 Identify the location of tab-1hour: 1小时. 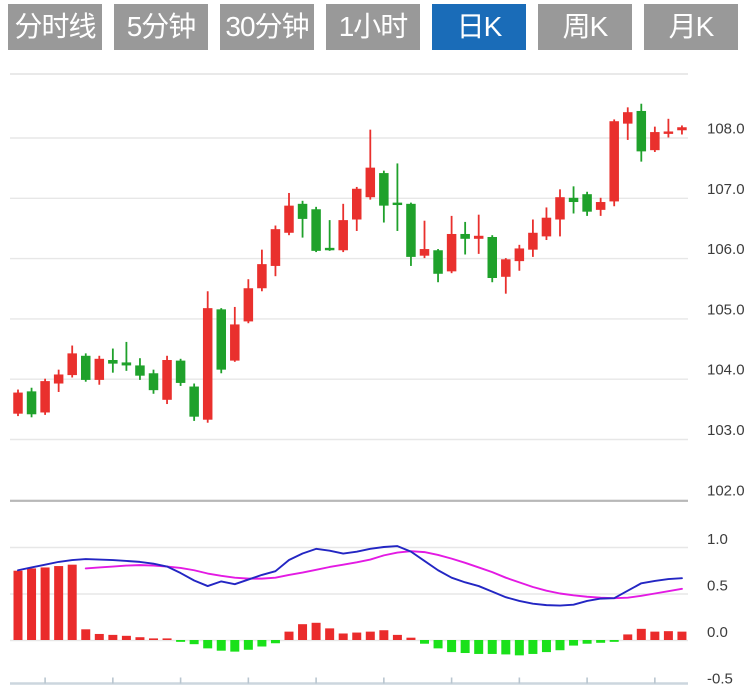
(373, 27).